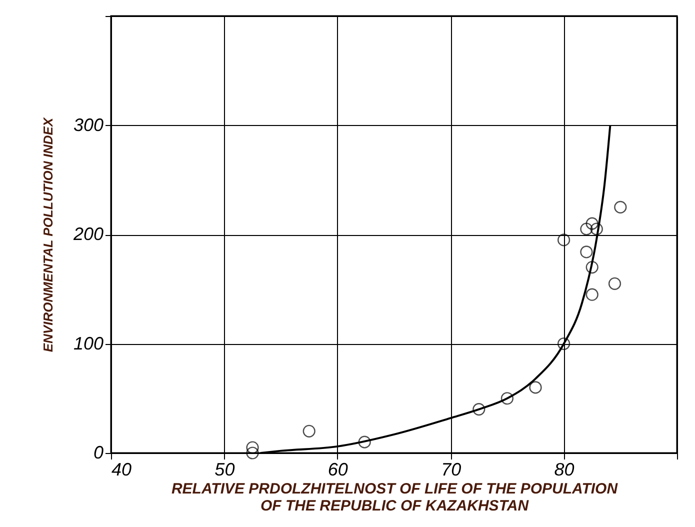  What do you see at coordinates (564, 470) in the screenshot?
I see `x-tick-label: 80` at bounding box center [564, 470].